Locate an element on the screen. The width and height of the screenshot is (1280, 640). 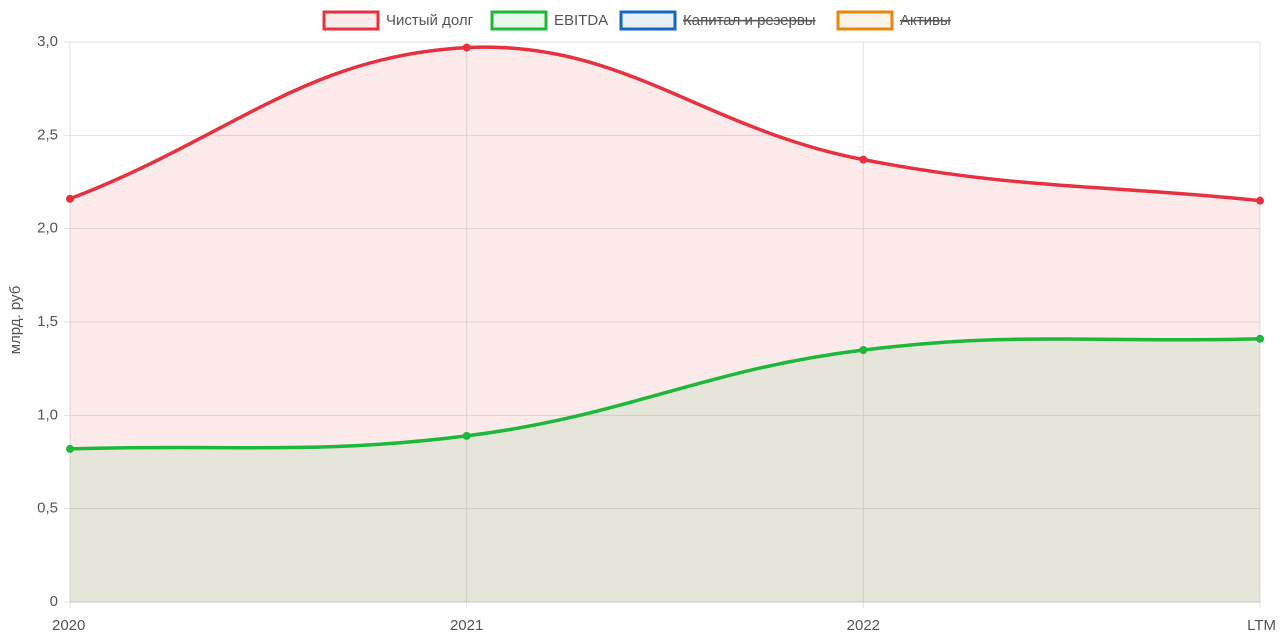
y-tick-label: 2,5 is located at coordinates (47, 134).